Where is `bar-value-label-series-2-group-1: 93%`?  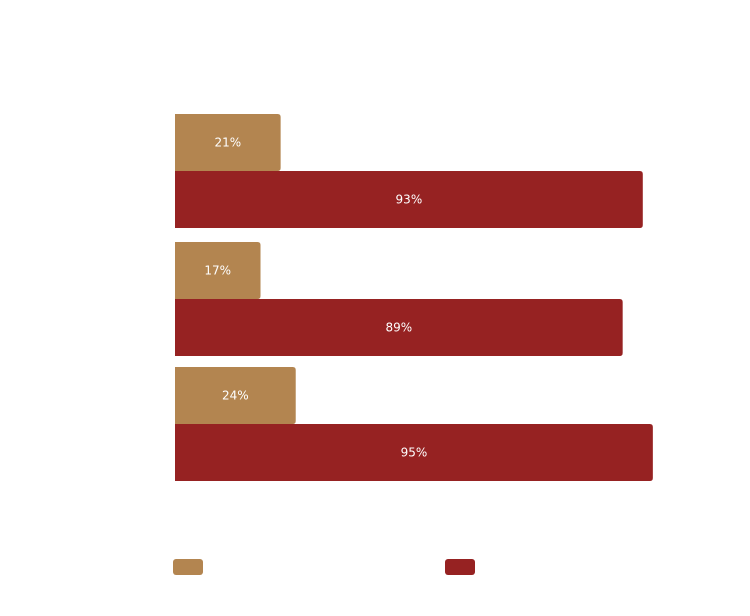
bar-value-label-series-2-group-1: 93% is located at coordinates (409, 200).